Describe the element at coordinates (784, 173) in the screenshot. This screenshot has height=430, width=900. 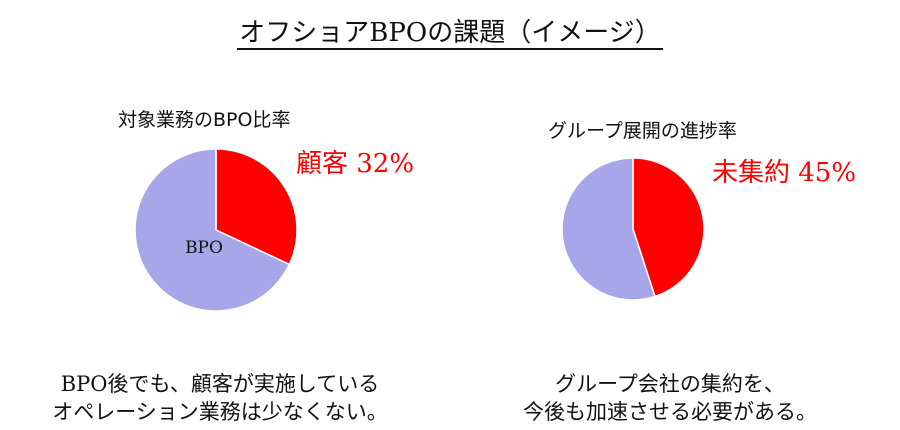
I see `right-highlight-label: 未集約 45%` at that location.